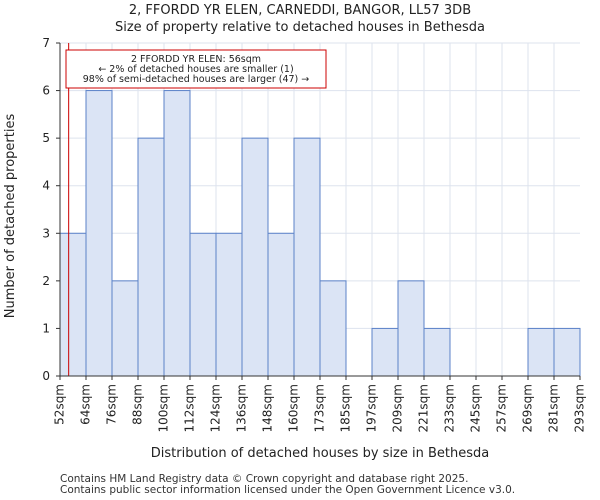 Image resolution: width=600 pixels, height=500 pixels. I want to click on x-tick-label: 76sqm, so click(112, 404).